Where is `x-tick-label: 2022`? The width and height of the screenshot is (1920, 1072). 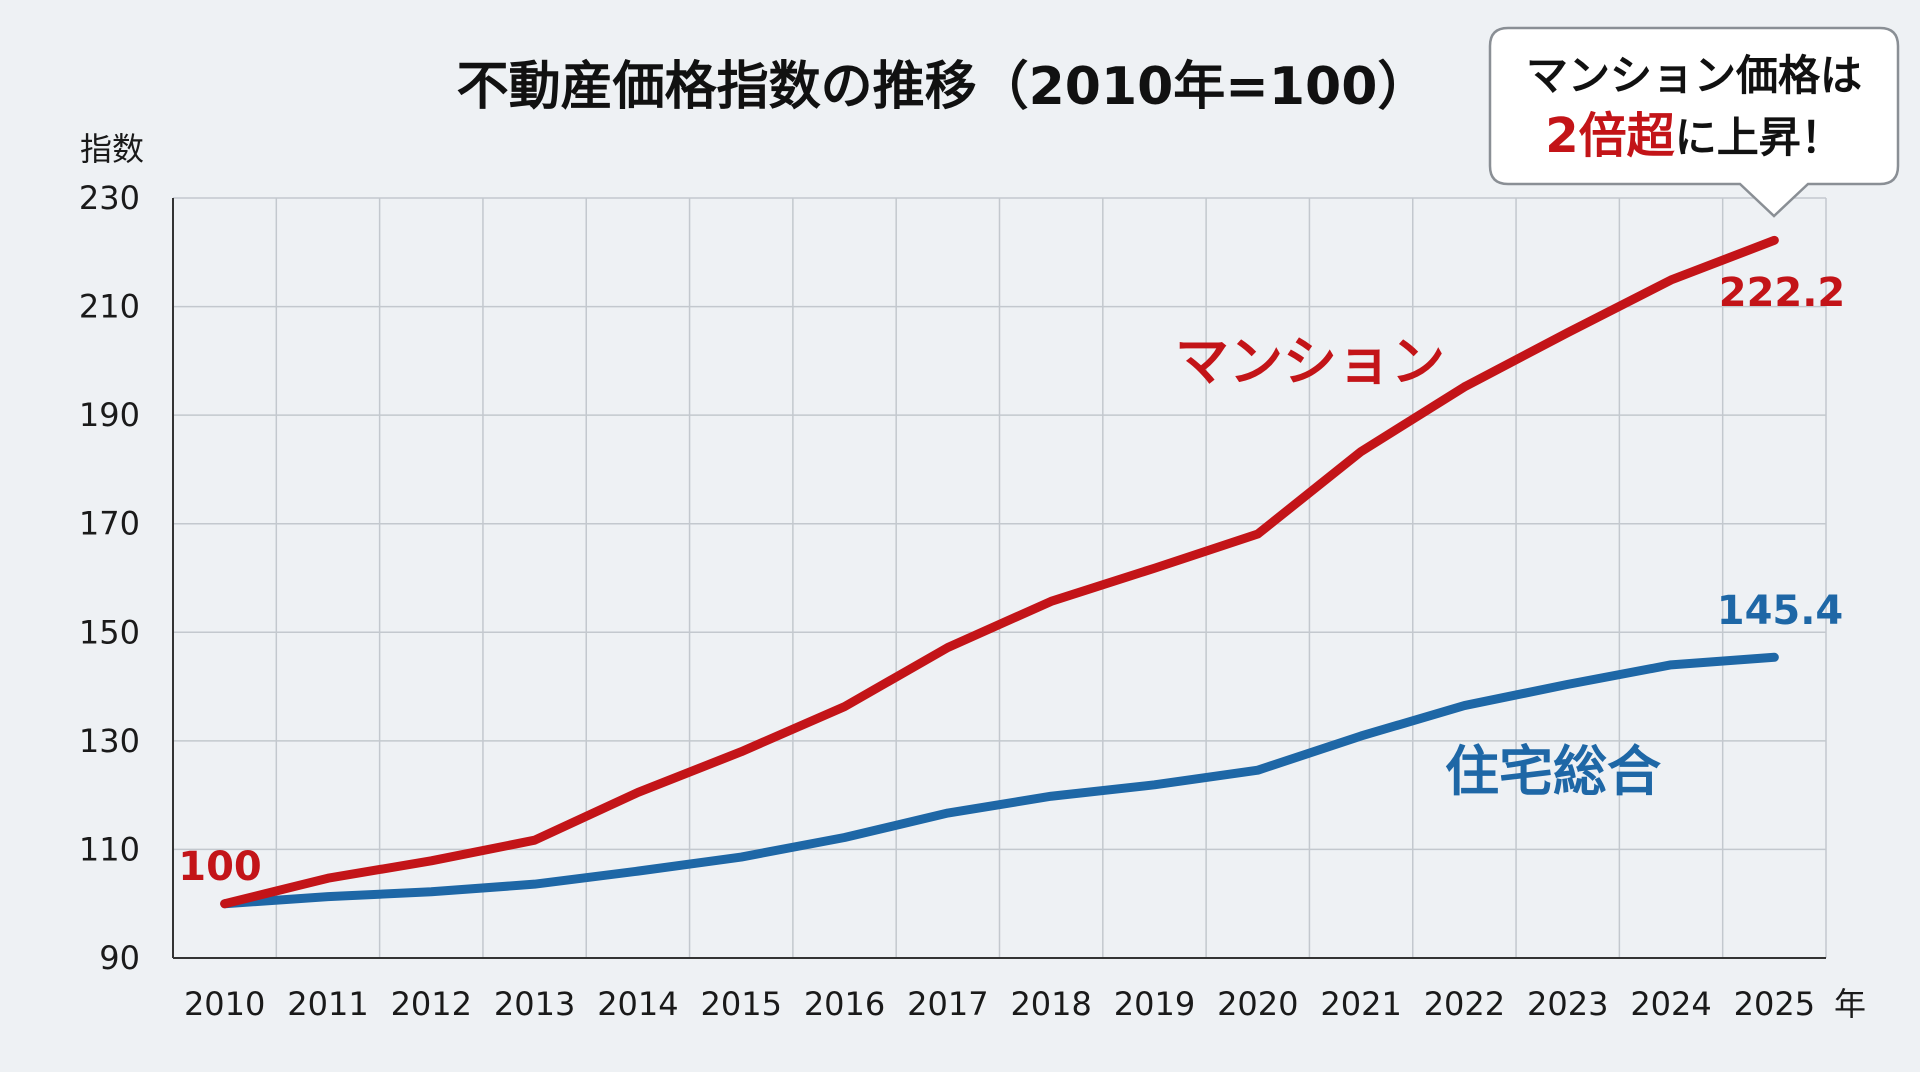
x-tick-label: 2022 is located at coordinates (1464, 1004).